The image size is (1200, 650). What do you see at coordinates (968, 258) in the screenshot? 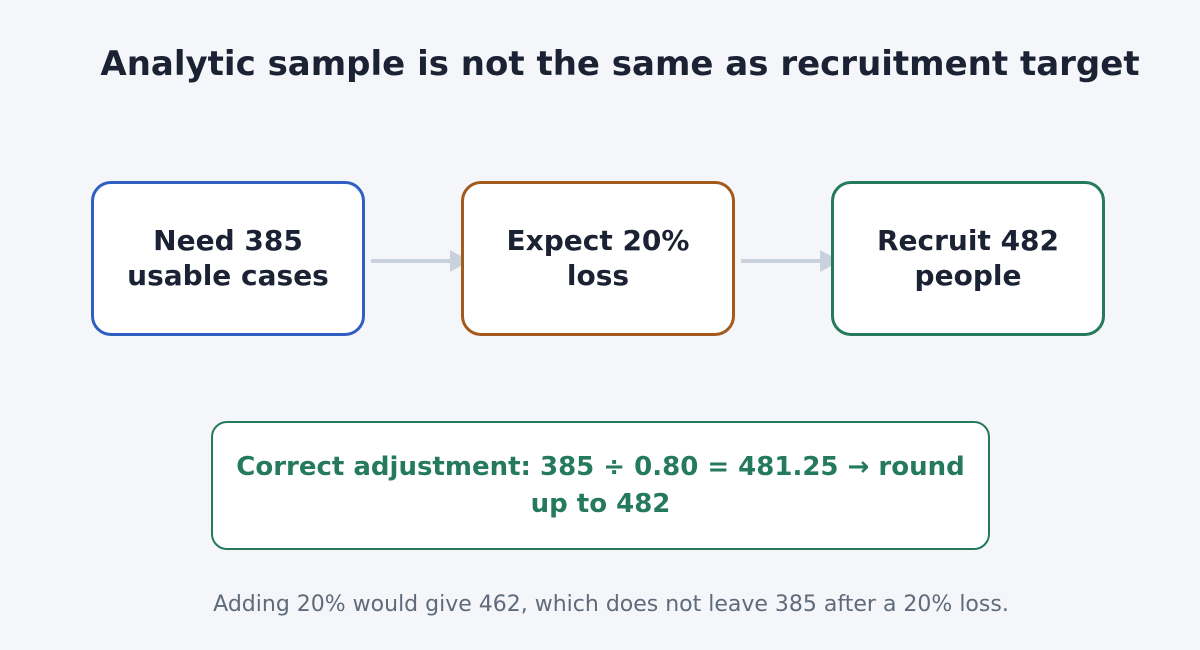
I see `node: Recruit 482 people` at bounding box center [968, 258].